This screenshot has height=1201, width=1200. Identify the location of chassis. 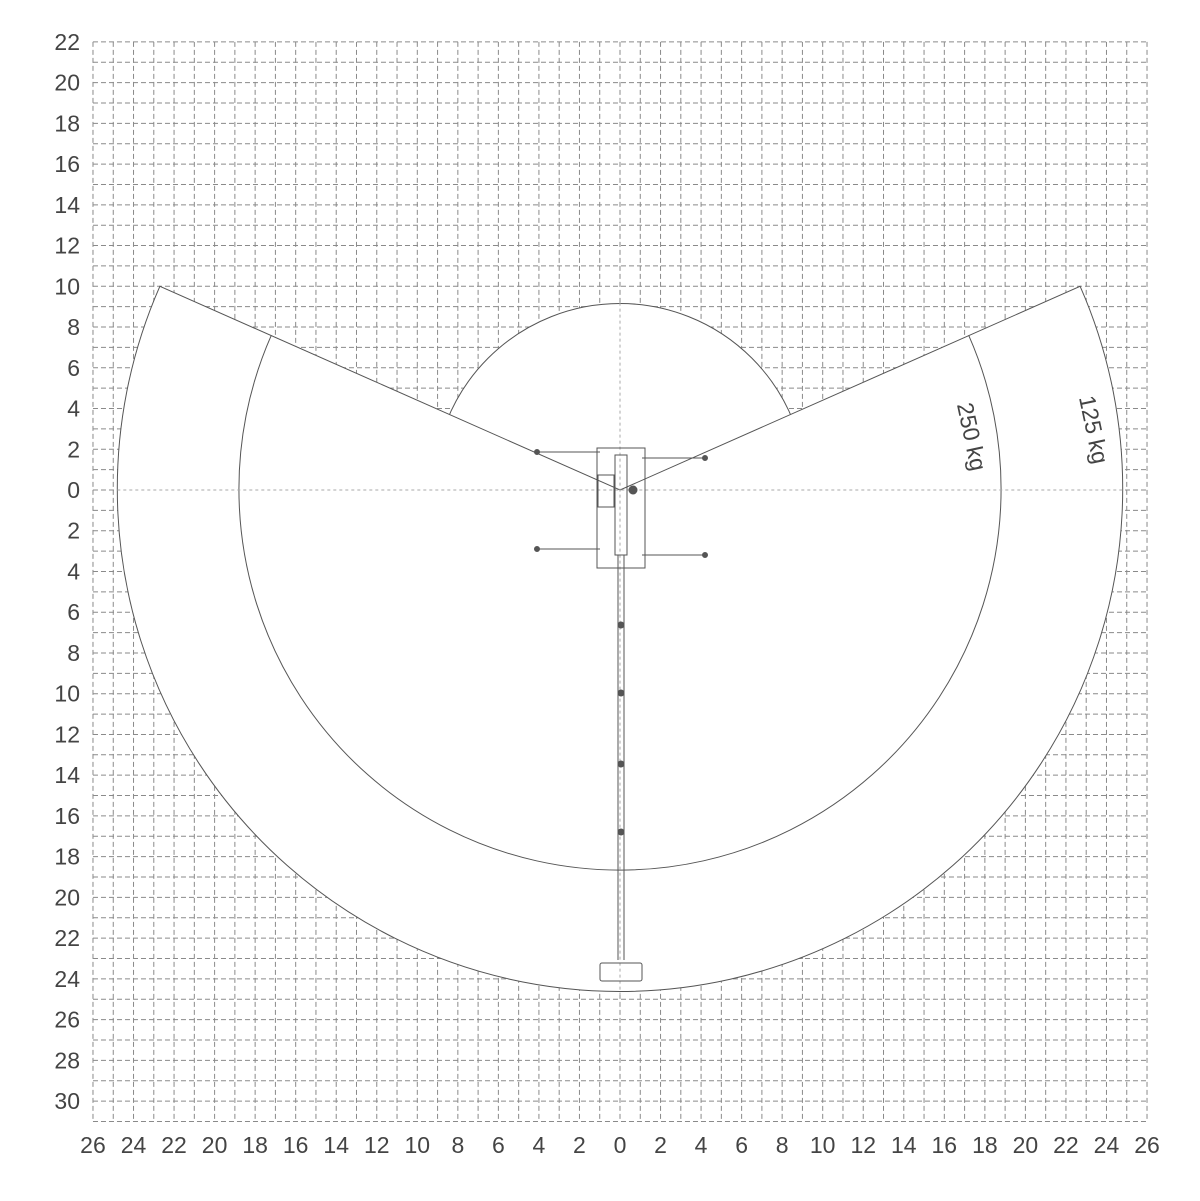
(621, 508).